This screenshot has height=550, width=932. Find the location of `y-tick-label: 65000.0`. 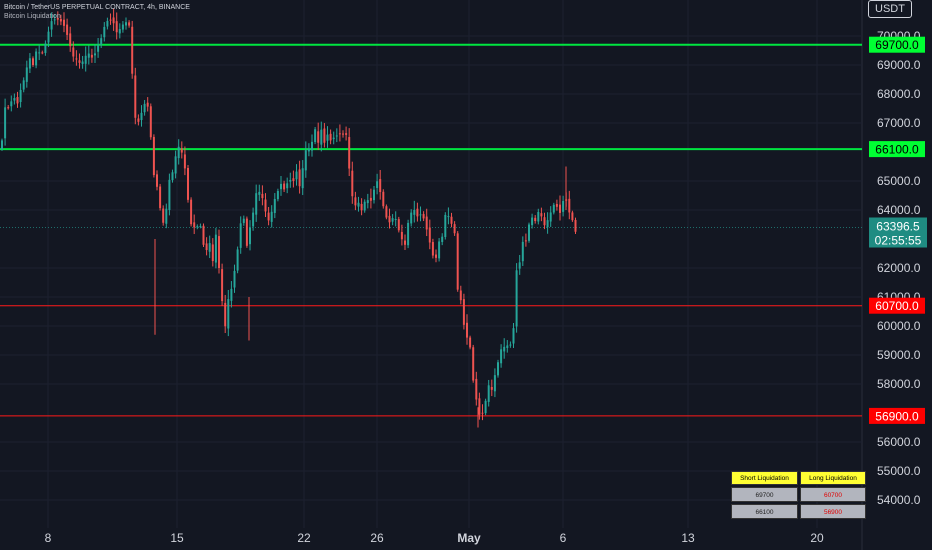

y-tick-label: 65000.0 is located at coordinates (899, 181).